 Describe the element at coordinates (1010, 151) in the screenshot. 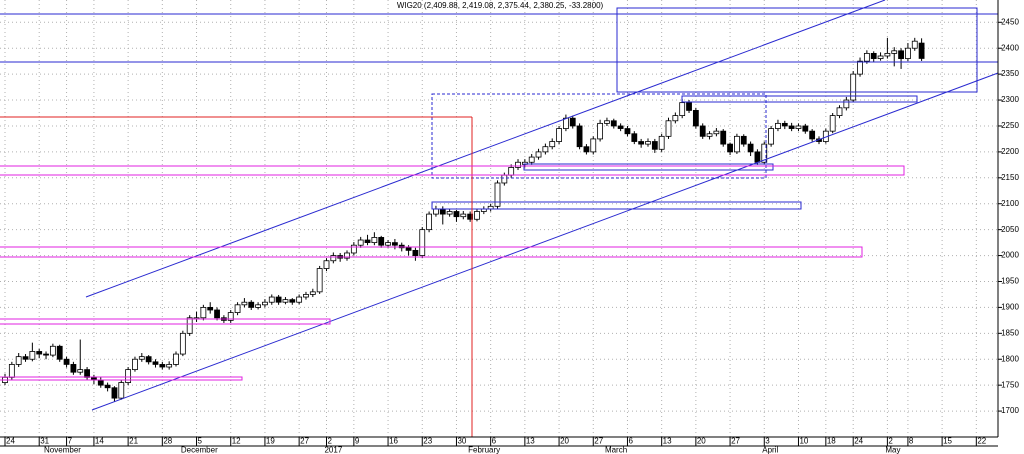

I see `y-tick-label: 2200` at that location.